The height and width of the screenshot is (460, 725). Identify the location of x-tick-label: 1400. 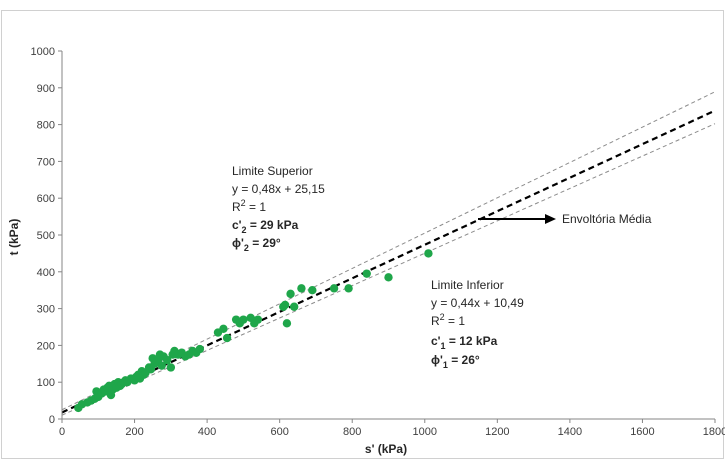
(570, 432).